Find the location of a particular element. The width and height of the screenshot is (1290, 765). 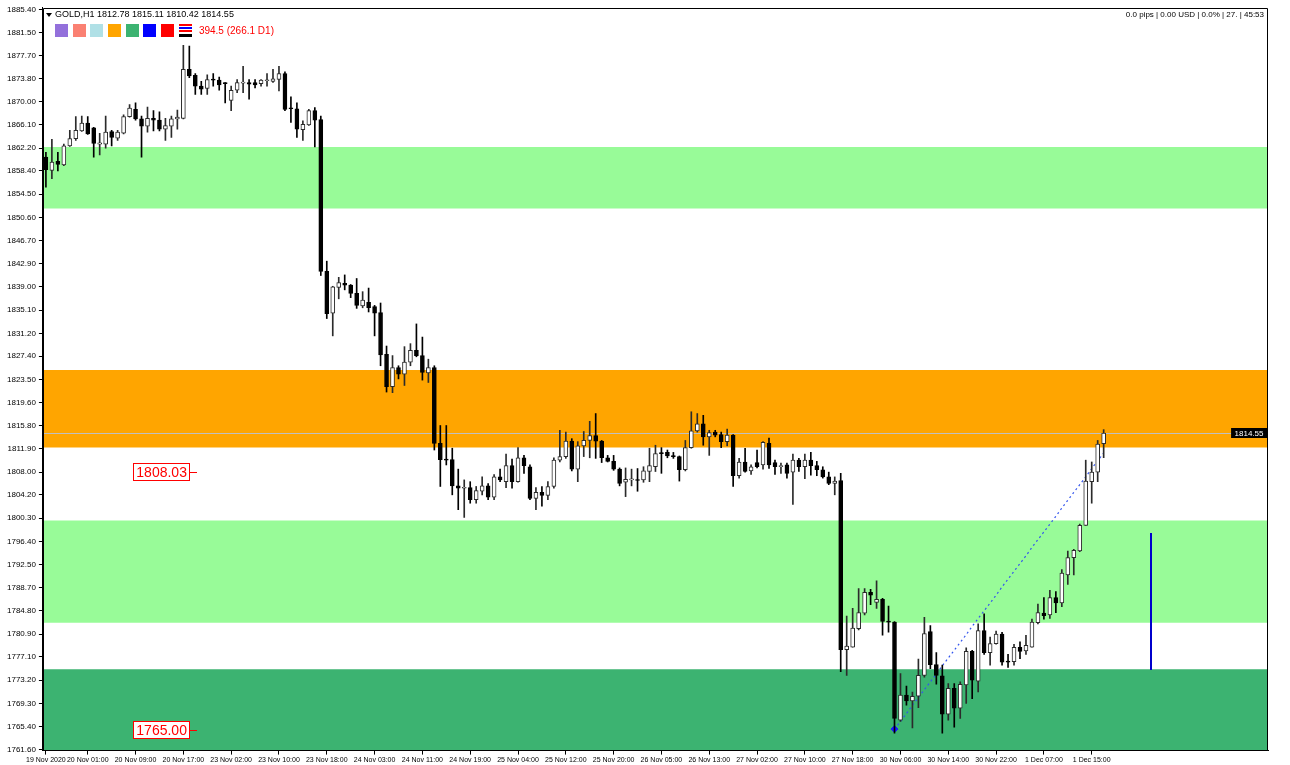

y-tick-label: 1873.80 is located at coordinates (22, 79).